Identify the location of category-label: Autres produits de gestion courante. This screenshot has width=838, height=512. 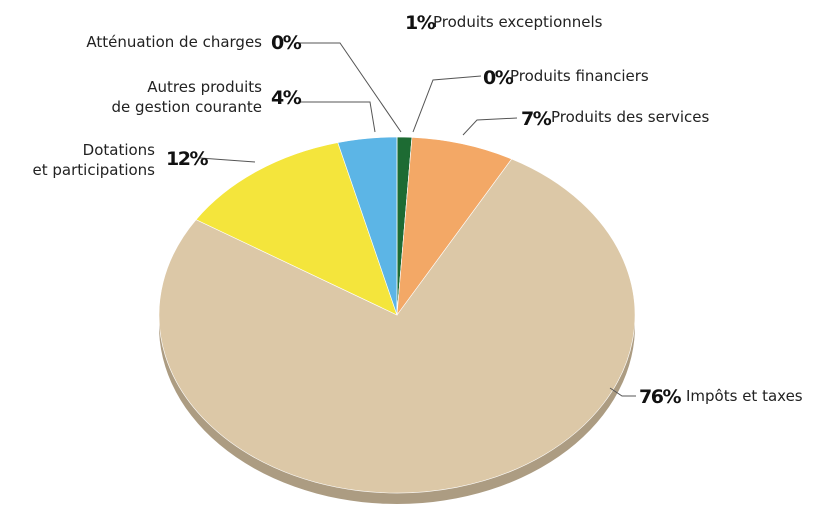
(187, 97).